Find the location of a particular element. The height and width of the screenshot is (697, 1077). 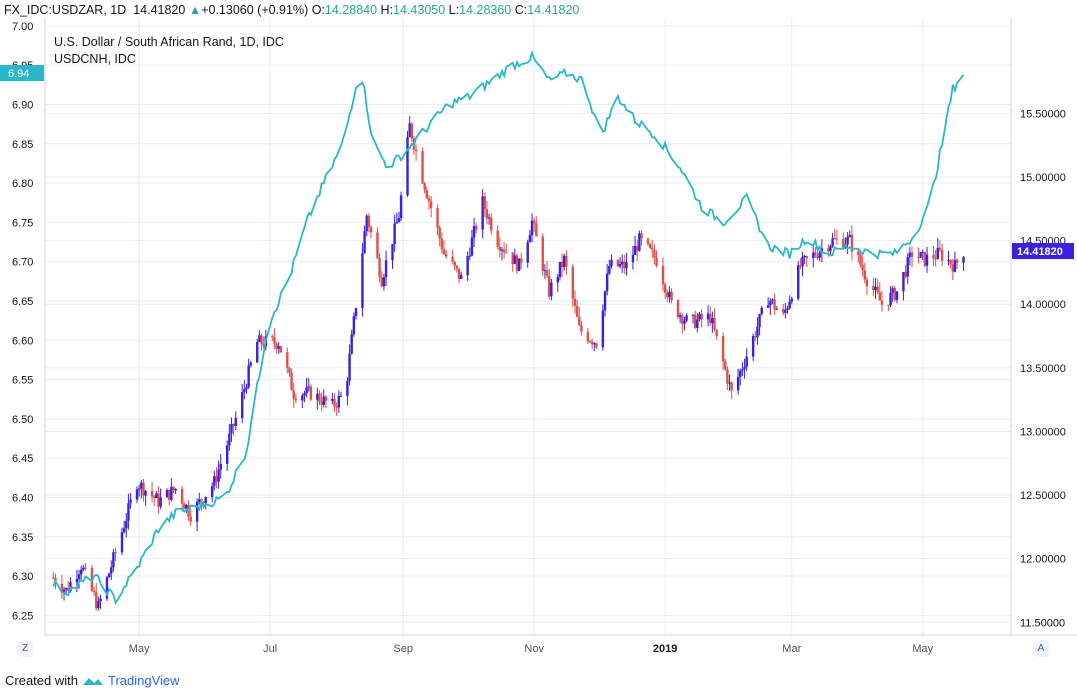

left-tick-label: 6.45 is located at coordinates (22, 459).